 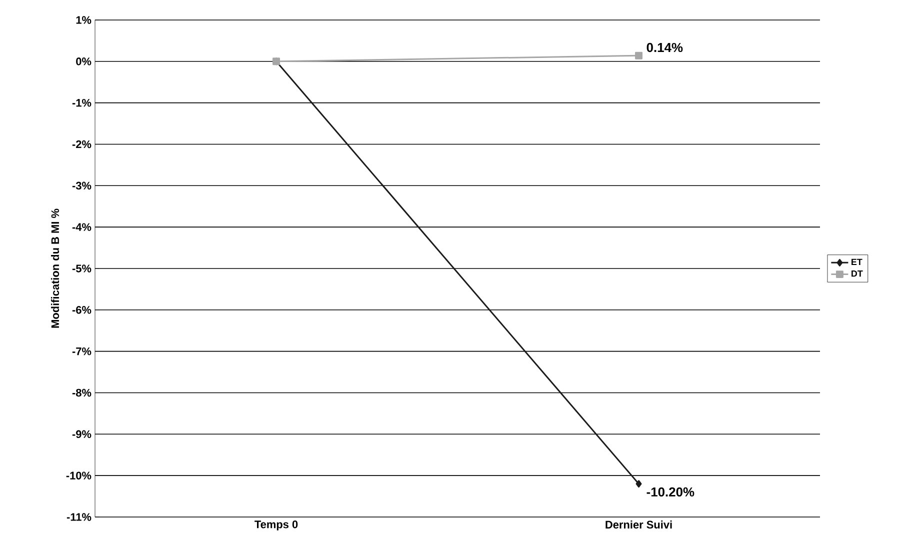 What do you see at coordinates (664, 47) in the screenshot?
I see `data-label: 0.14%` at bounding box center [664, 47].